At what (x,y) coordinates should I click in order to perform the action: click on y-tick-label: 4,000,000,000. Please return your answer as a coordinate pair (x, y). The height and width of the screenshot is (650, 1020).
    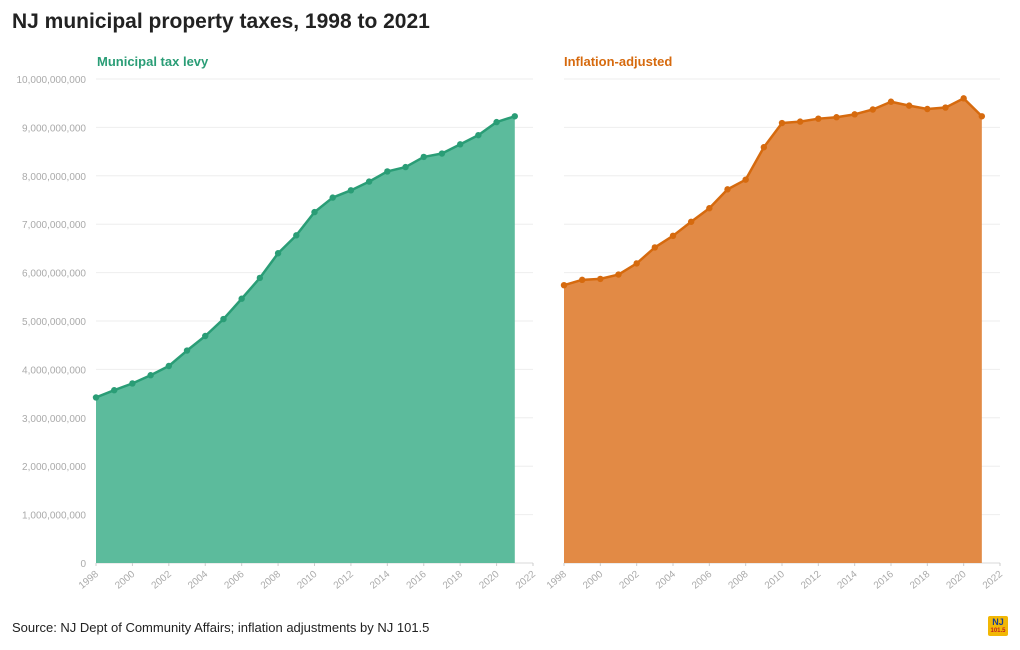
    Looking at the image, I should click on (54, 370).